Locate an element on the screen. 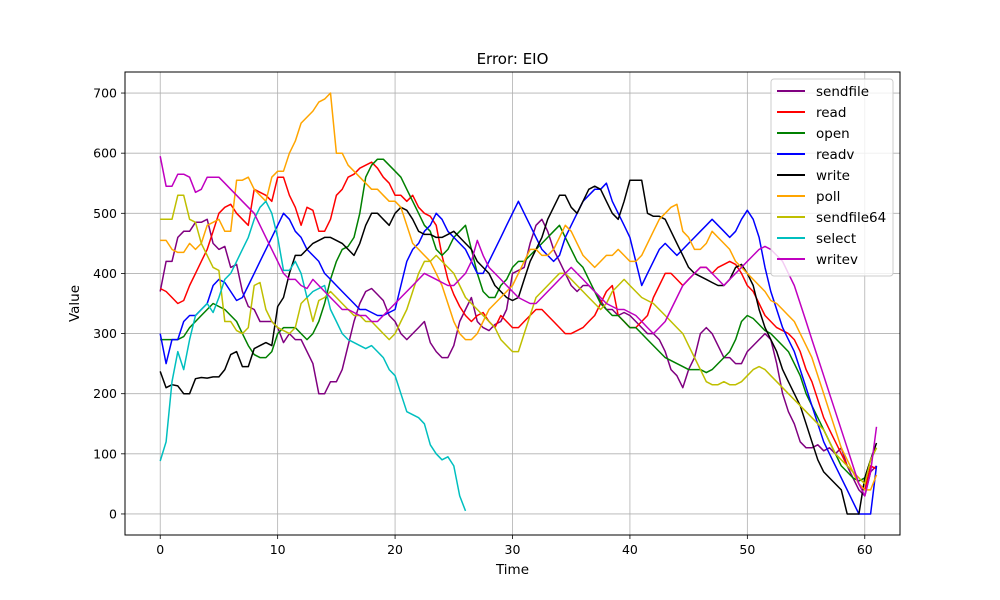 The width and height of the screenshot is (1000, 600). y-tick-label: 700 is located at coordinates (105, 93).